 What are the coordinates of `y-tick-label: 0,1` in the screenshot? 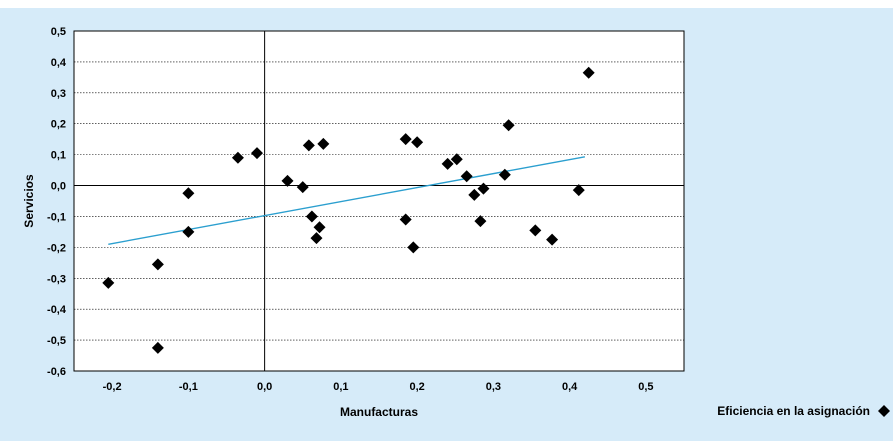 It's located at (58, 156).